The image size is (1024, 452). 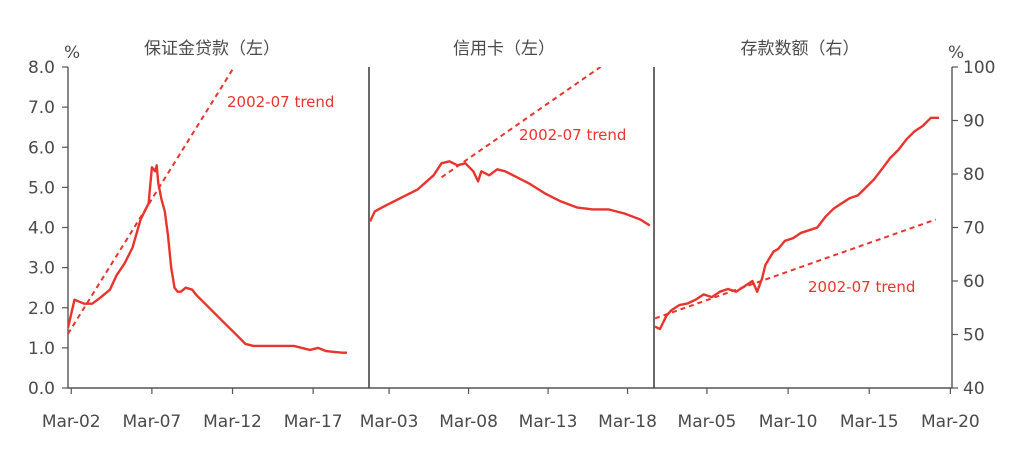 What do you see at coordinates (974, 229) in the screenshot?
I see `right-y-tick-label: 70` at bounding box center [974, 229].